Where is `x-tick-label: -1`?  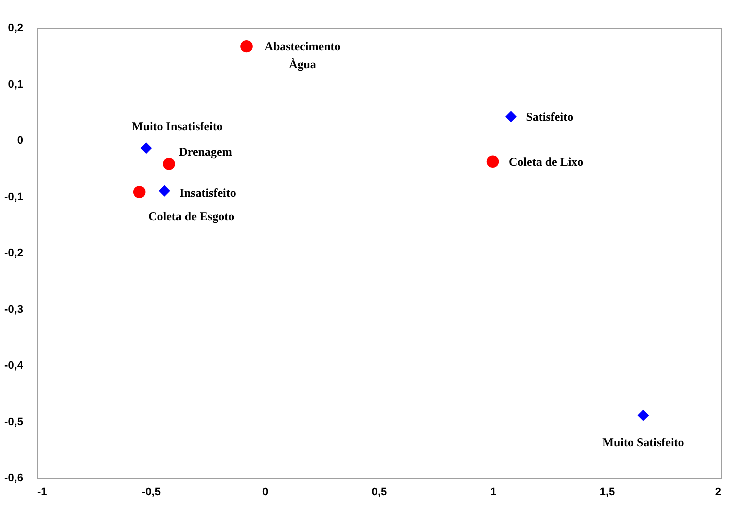
x-tick-label: -1 is located at coordinates (43, 492).